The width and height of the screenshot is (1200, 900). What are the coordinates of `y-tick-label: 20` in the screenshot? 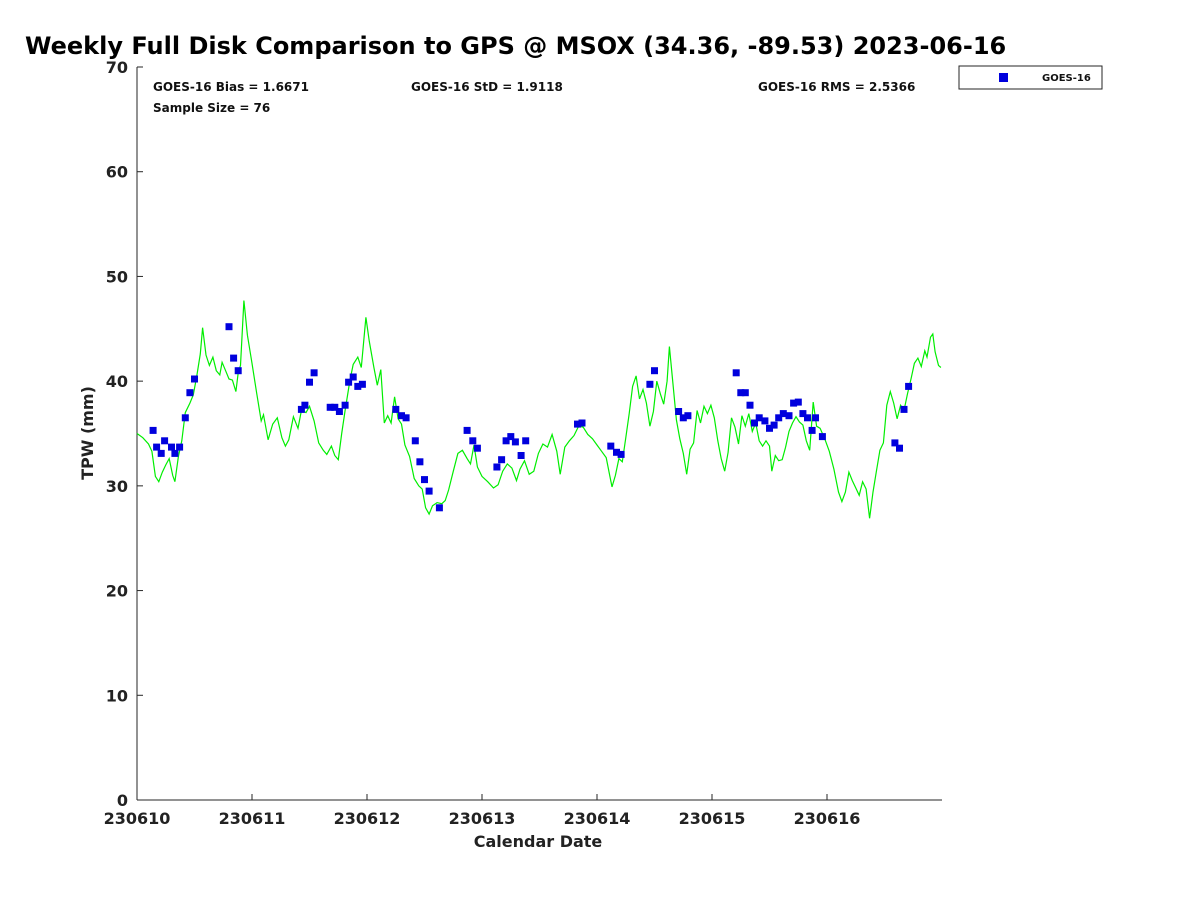 It's located at (117, 591).